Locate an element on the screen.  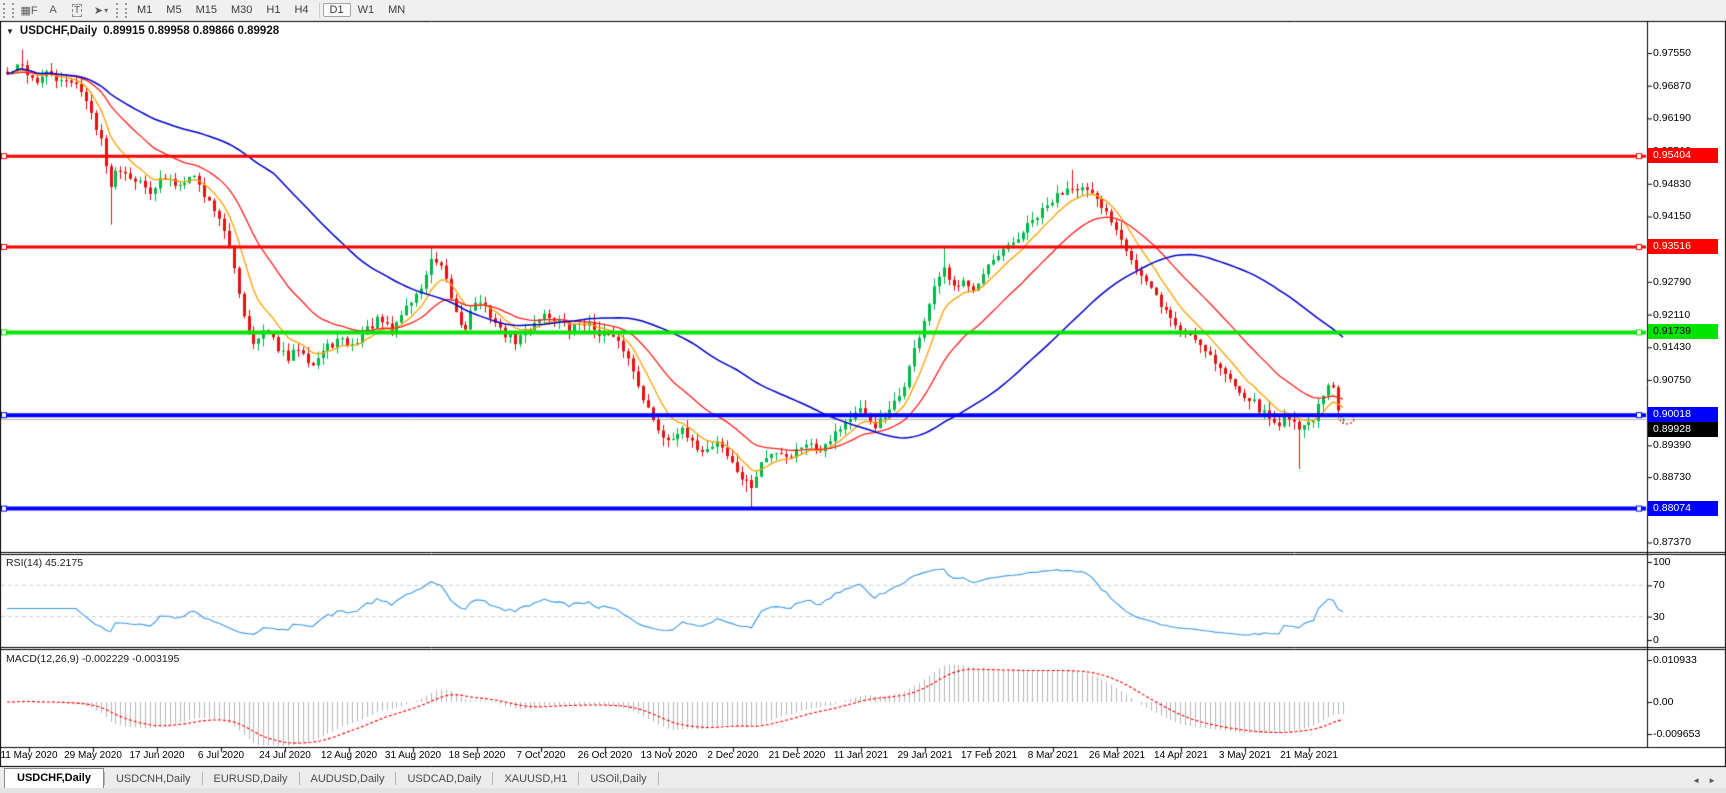
timeframes-group: M1 M5 M15 M30 H1 H4 D1 W1 MN is located at coordinates (271, 10).